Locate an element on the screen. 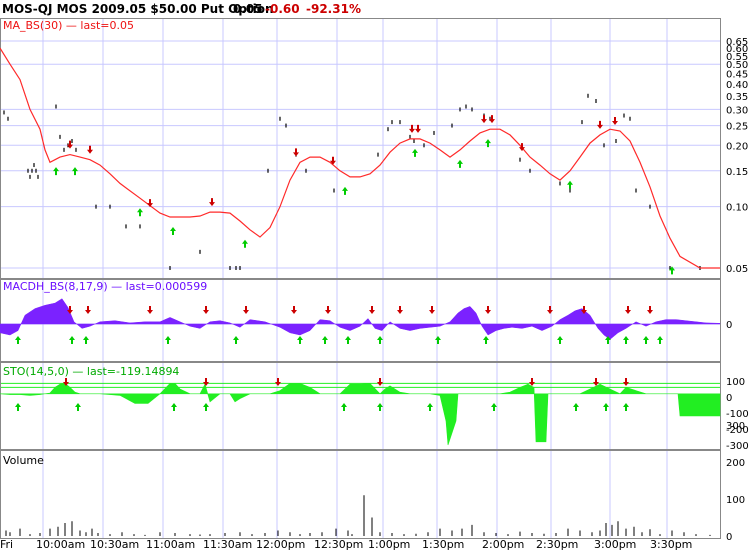 The width and height of the screenshot is (750, 550). volume-tick-label: 0 is located at coordinates (729, 537).